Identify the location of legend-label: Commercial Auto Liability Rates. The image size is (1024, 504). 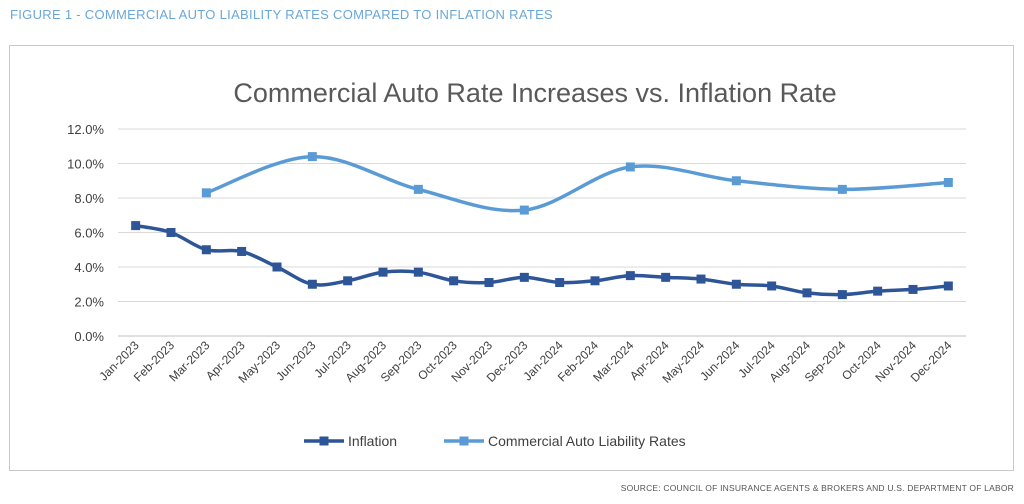
(587, 441).